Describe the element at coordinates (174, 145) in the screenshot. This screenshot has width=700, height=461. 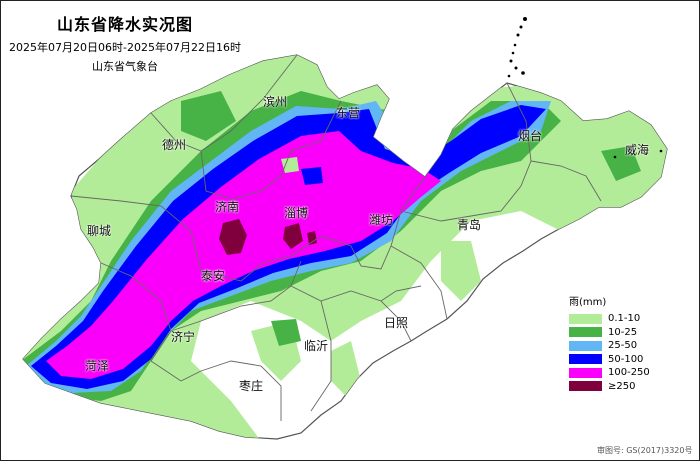
I see `city-label-dezhou: 德州` at that location.